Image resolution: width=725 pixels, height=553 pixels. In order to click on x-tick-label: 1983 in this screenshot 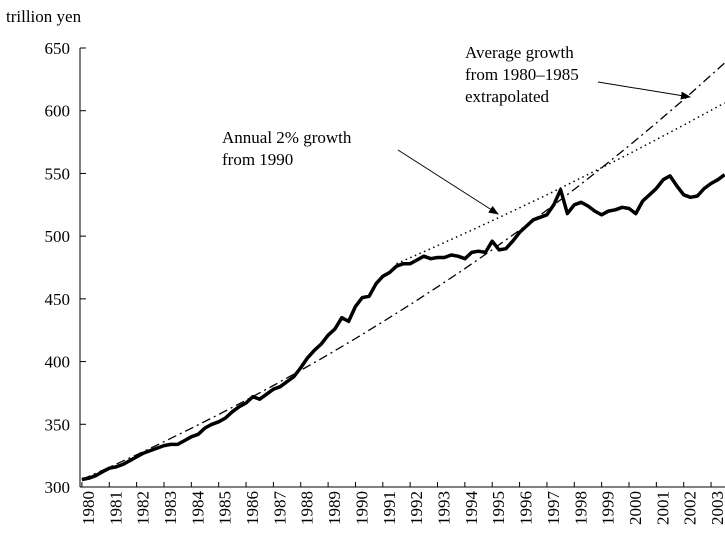, I will do `click(170, 508)`.